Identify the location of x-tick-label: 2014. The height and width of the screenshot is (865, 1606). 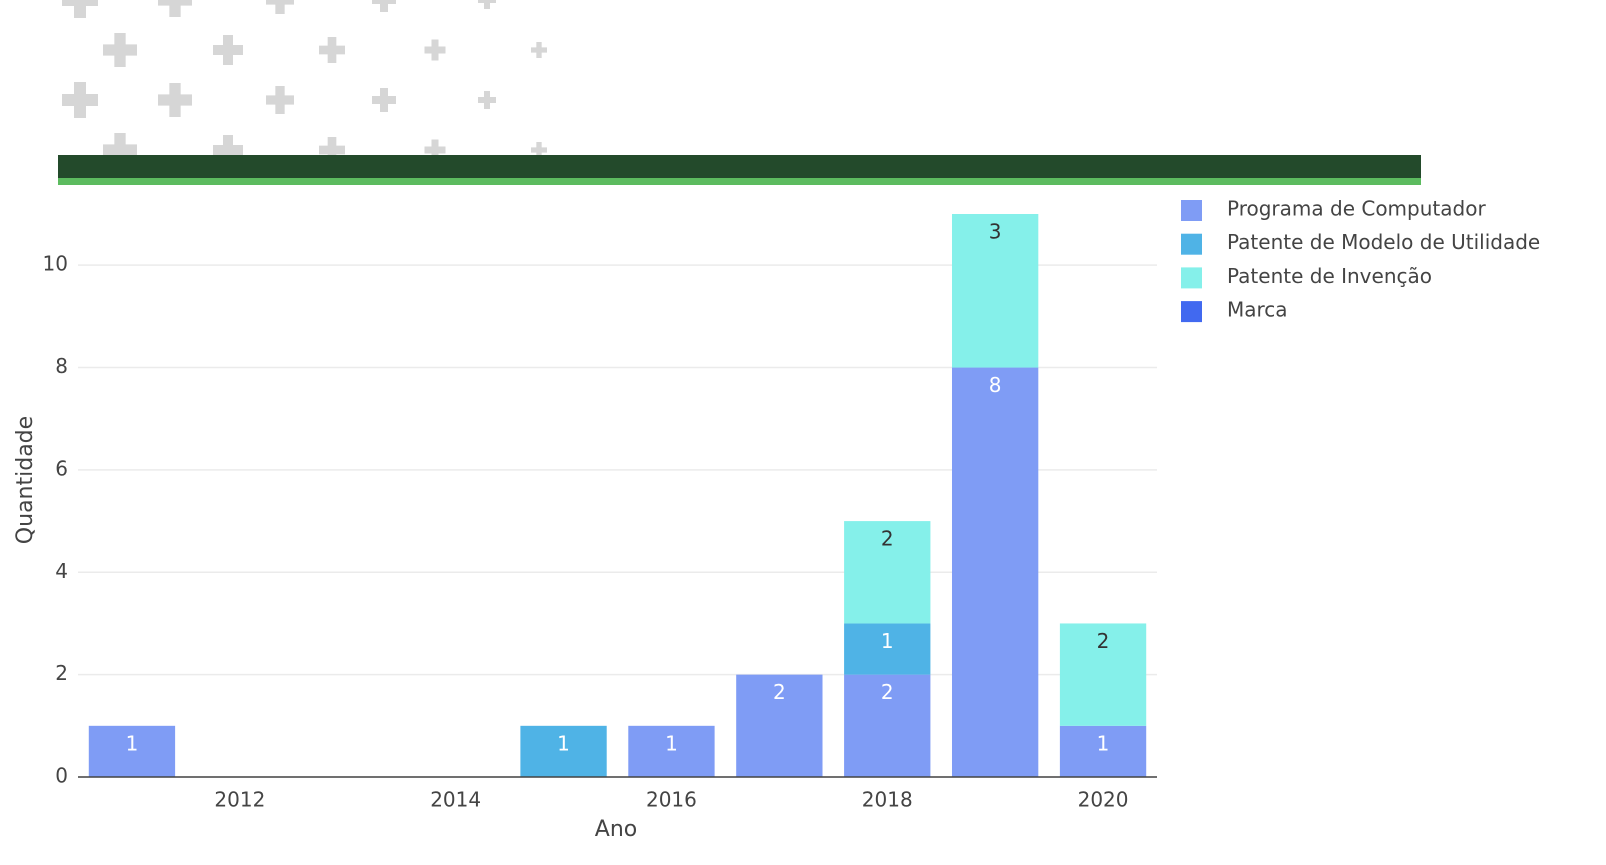
(455, 800).